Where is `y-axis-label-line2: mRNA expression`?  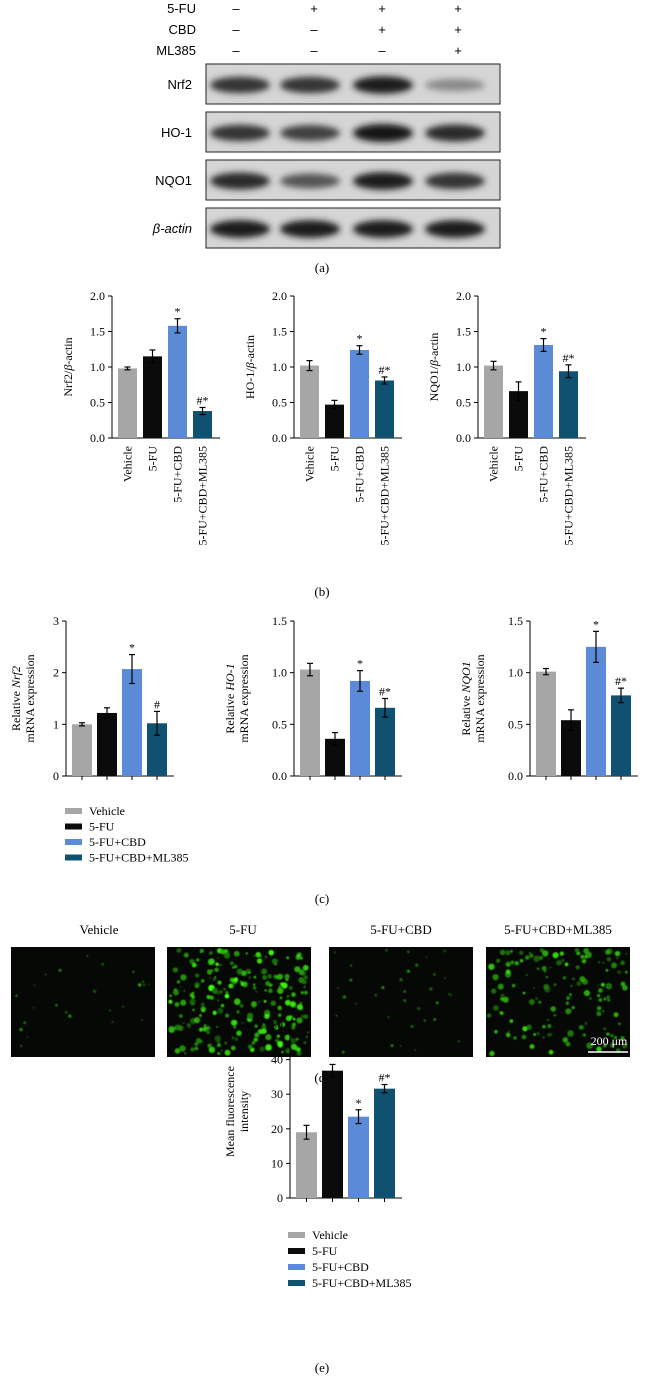 y-axis-label-line2: mRNA expression is located at coordinates (244, 698).